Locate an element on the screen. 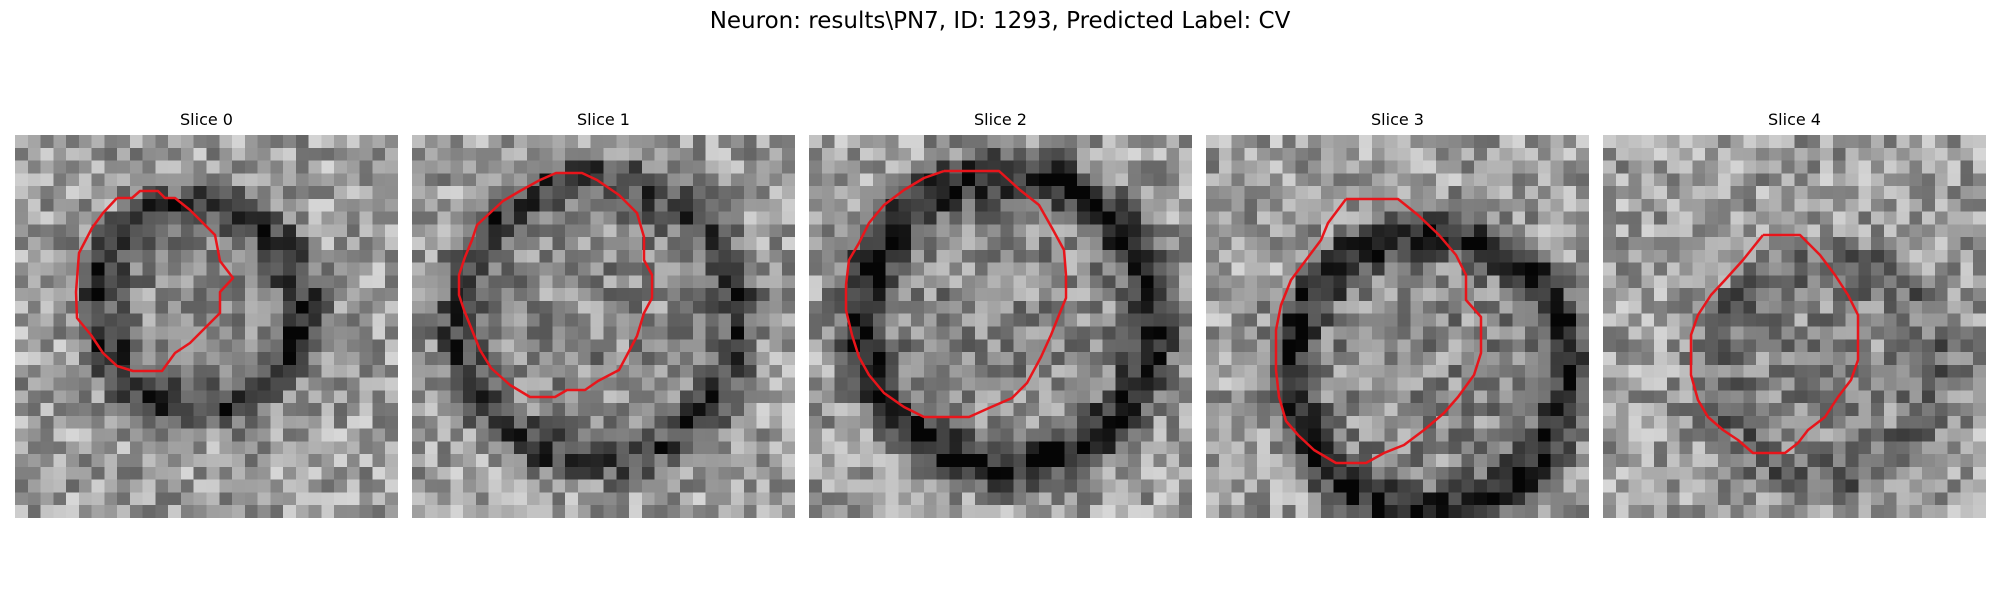  slice-panel-2: Slice 2 is located at coordinates (1000, 313).